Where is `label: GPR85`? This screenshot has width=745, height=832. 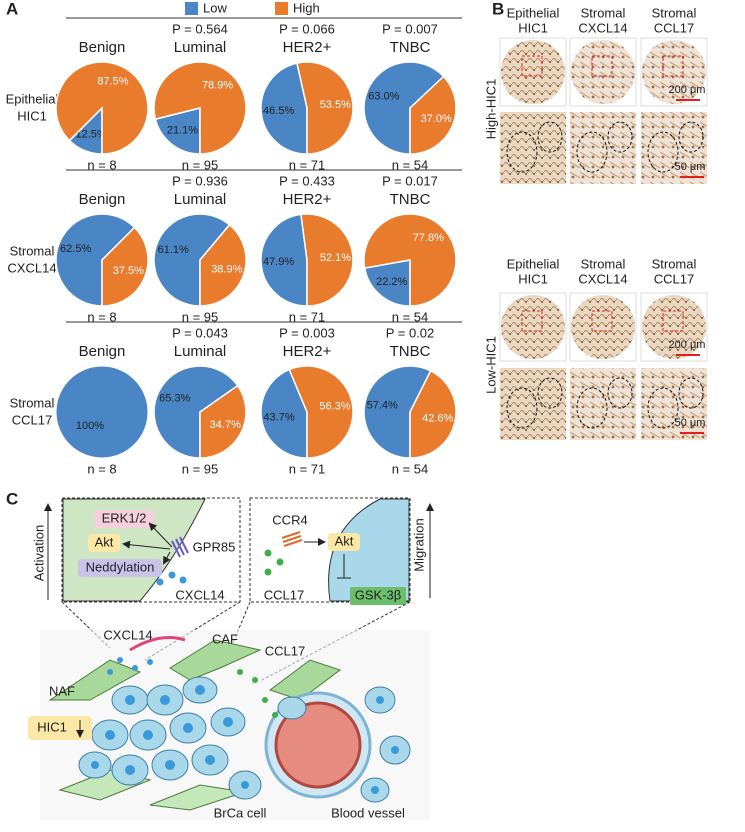
label: GPR85 is located at coordinates (214, 546).